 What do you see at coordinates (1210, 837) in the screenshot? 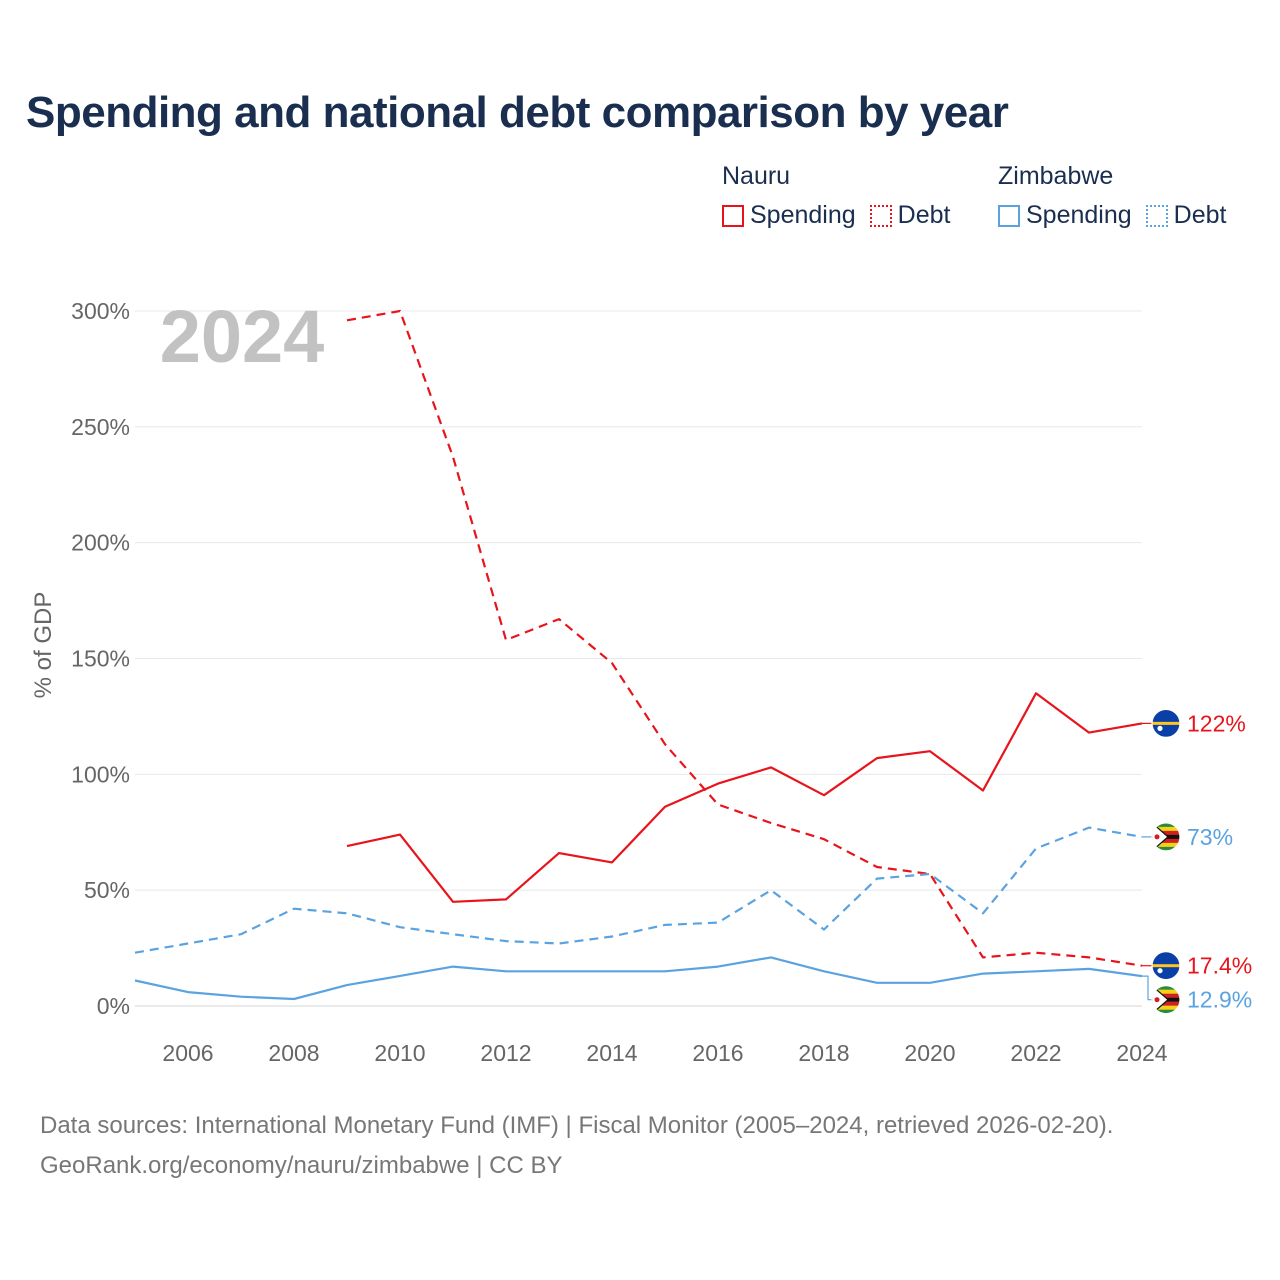
I see `end-value-label-zimbabwe-debt: 73%` at bounding box center [1210, 837].